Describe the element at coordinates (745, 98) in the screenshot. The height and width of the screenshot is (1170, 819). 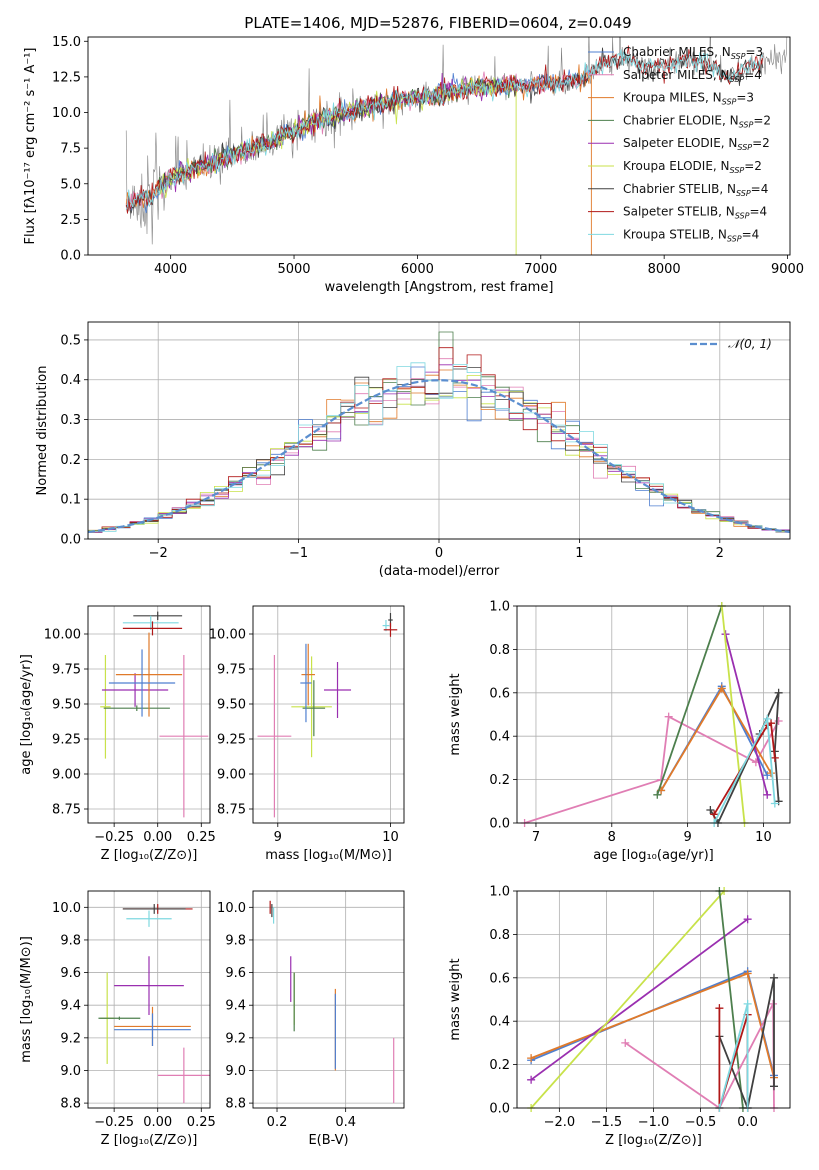
I see `legend-tail: =3` at that location.